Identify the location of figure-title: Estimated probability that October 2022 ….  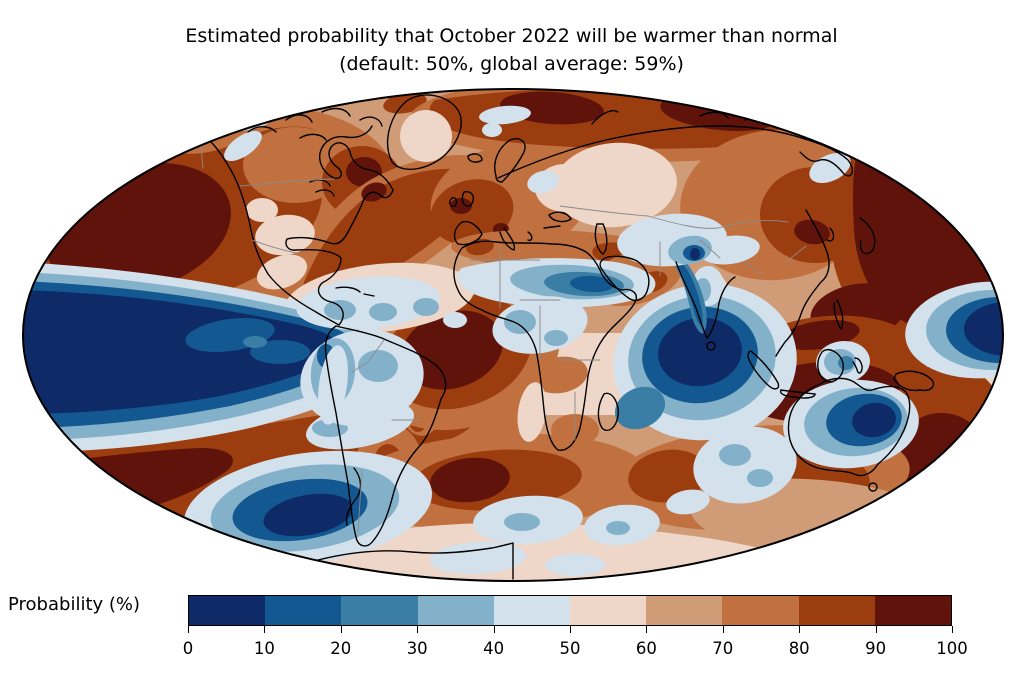
(511, 50).